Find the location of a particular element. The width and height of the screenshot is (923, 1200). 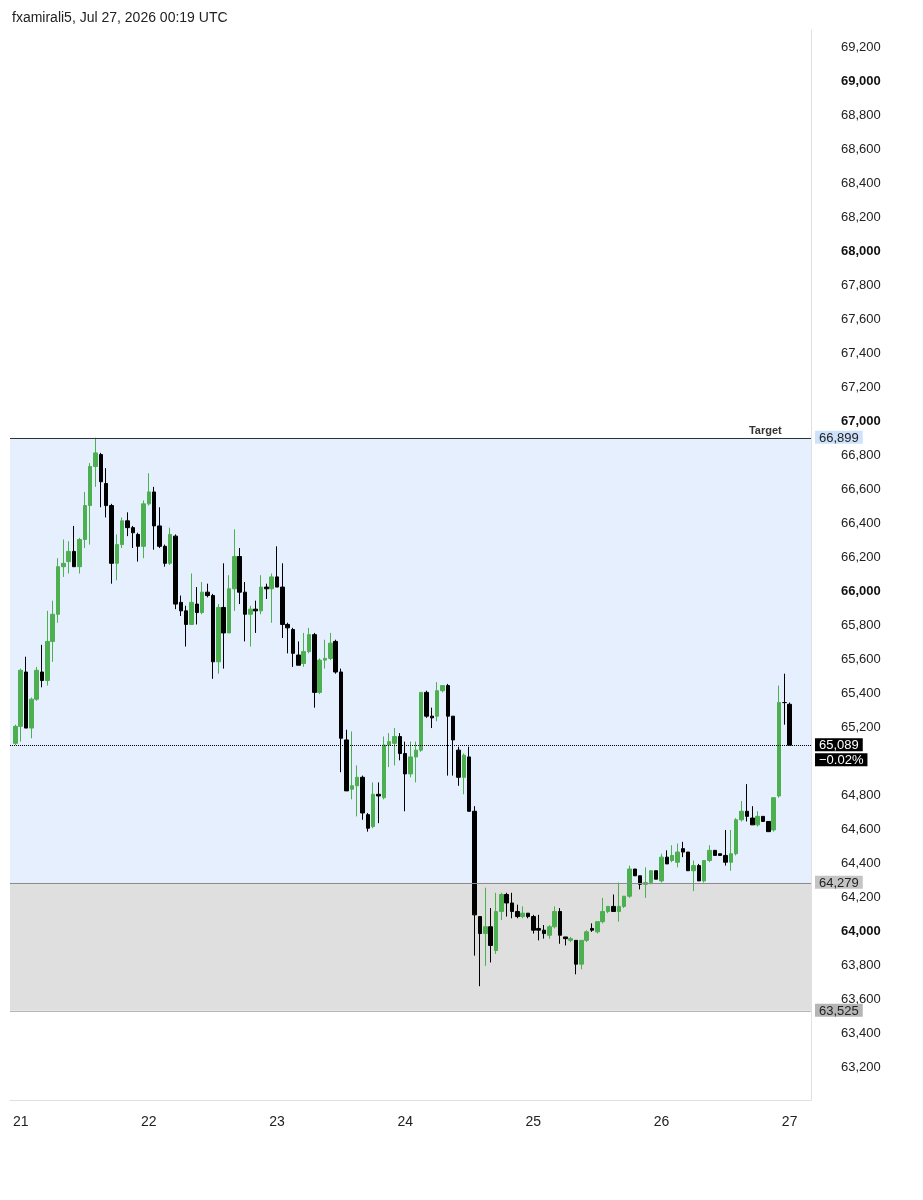

y-tick-label: 63,800 is located at coordinates (861, 964).